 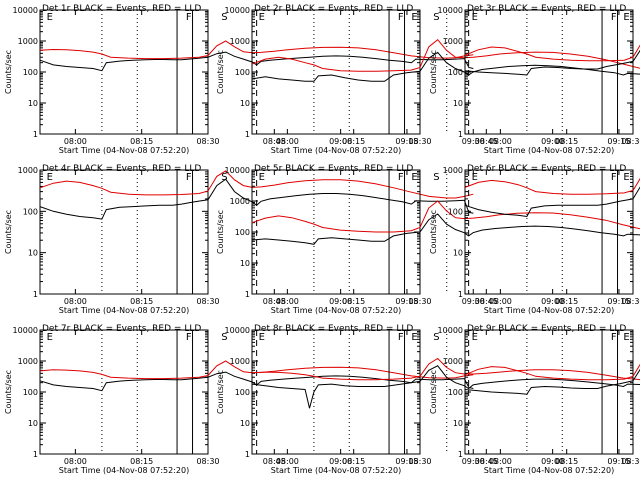 What do you see at coordinates (121, 169) in the screenshot?
I see `panel-title: Det 4r BLACK = Events, RED = LLD` at bounding box center [121, 169].